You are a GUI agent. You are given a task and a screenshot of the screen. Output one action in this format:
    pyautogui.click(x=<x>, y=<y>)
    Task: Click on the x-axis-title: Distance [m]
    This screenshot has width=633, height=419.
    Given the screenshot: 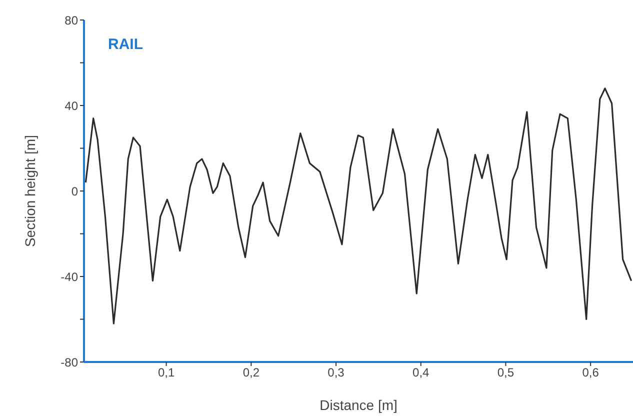 What is the action you would take?
    pyautogui.click(x=359, y=405)
    